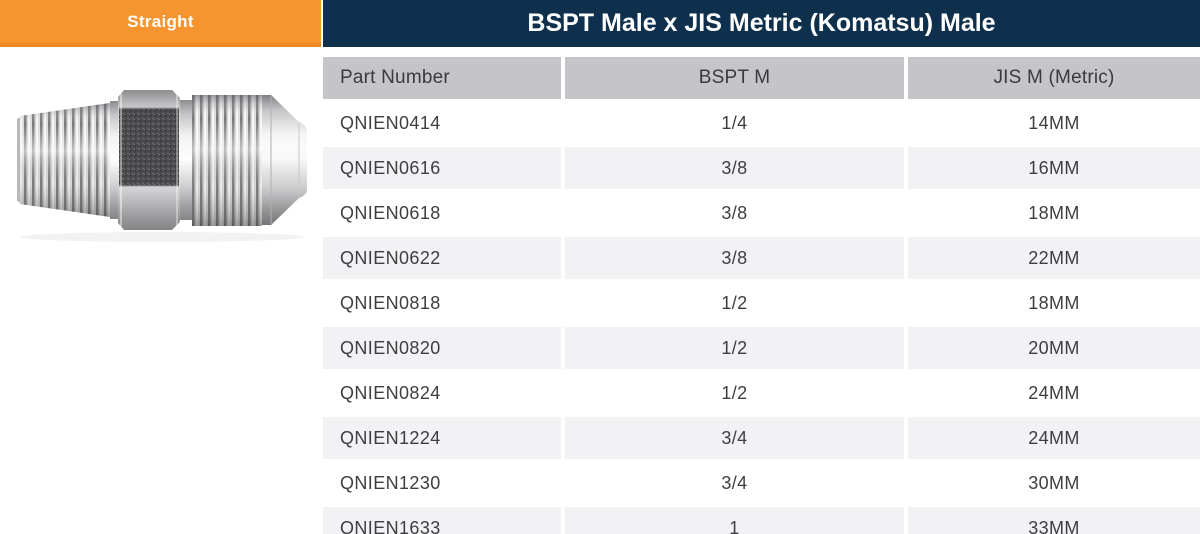  I want to click on hex-nut-section, so click(149, 160).